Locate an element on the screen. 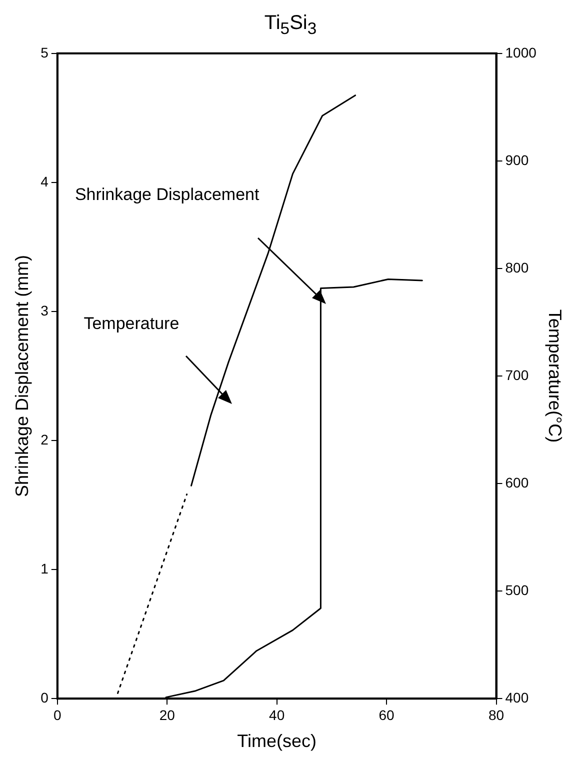 The height and width of the screenshot is (772, 581). y2-tick-label: 600 is located at coordinates (517, 482).